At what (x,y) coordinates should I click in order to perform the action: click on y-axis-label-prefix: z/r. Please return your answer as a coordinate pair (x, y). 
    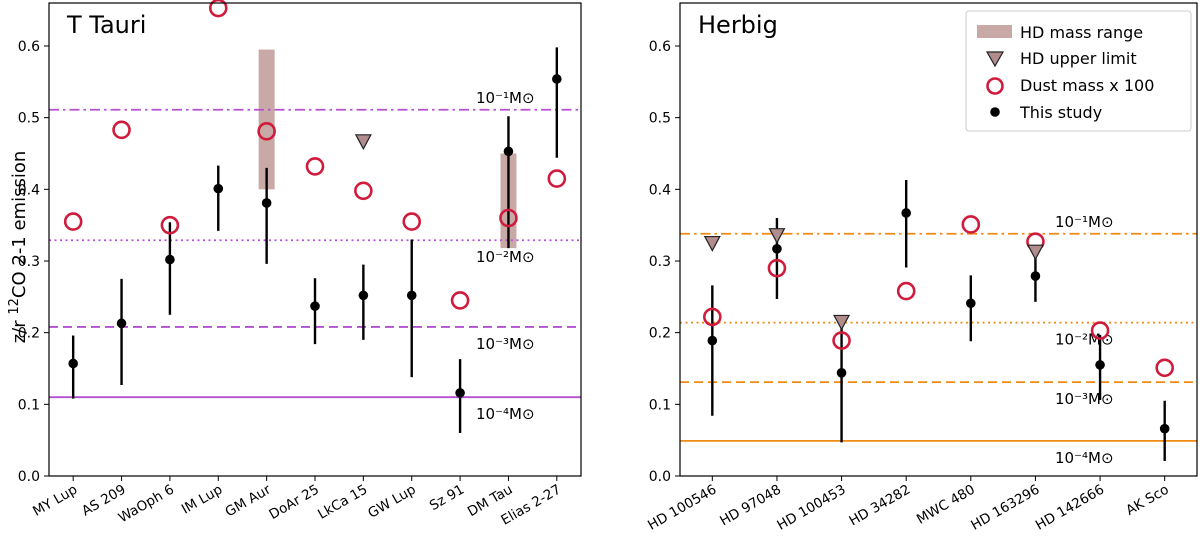
    Looking at the image, I should click on (19, 329).